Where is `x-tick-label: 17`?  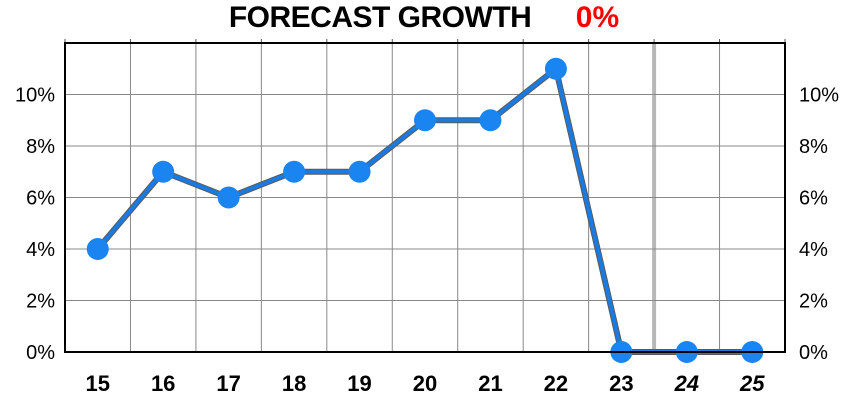
x-tick-label: 17 is located at coordinates (228, 383).